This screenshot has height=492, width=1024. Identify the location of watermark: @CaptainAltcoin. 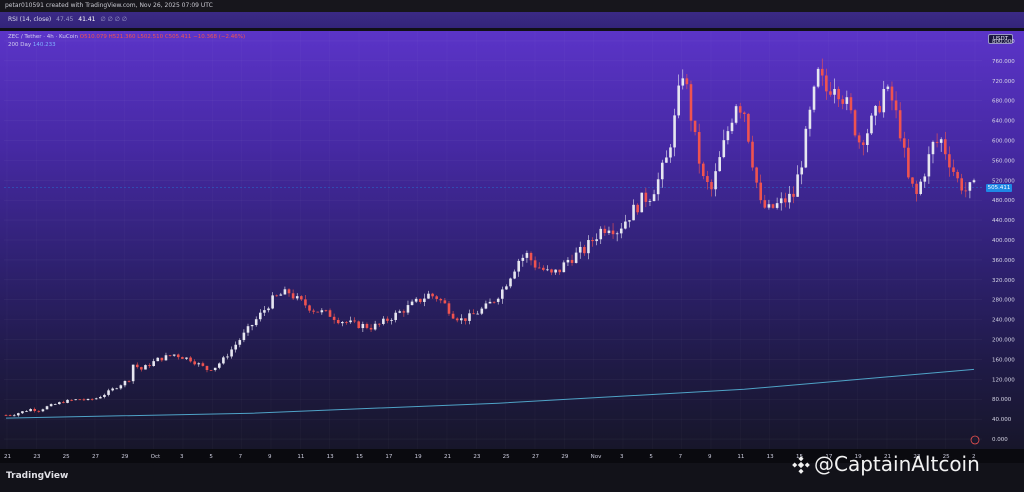
(897, 464).